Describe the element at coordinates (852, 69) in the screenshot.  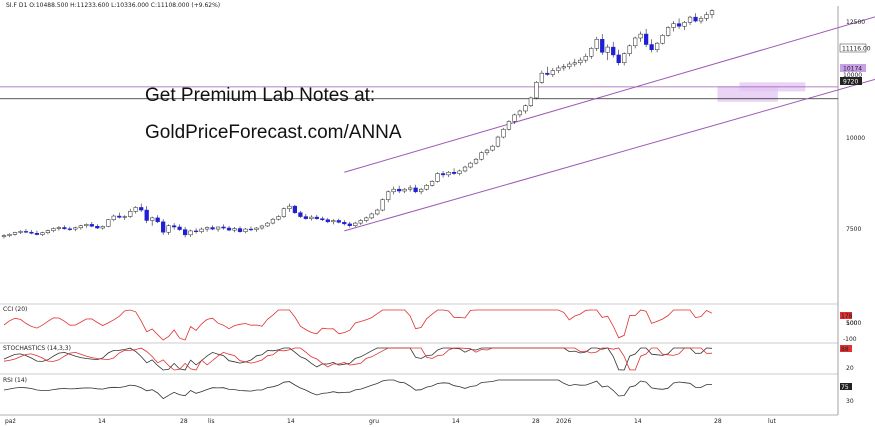
I see `resistance-tag: 10174` at that location.